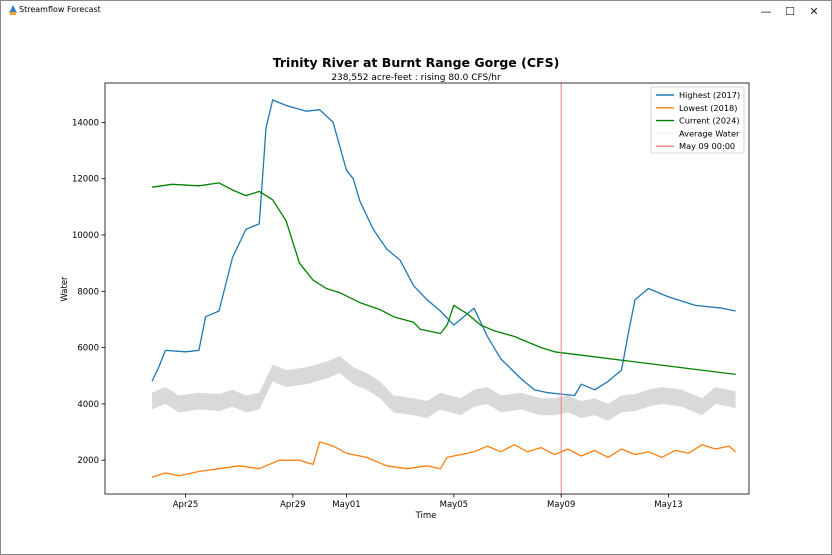  What do you see at coordinates (186, 505) in the screenshot?
I see `x-tick-label: Apr25` at bounding box center [186, 505].